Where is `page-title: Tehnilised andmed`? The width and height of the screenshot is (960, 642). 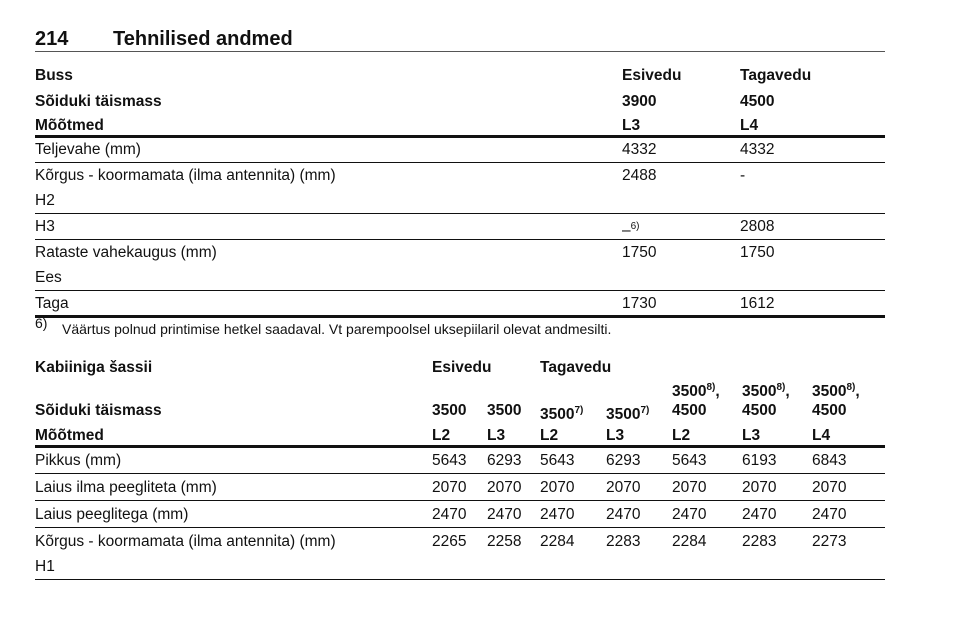
page-title: Tehnilised andmed is located at coordinates (203, 39).